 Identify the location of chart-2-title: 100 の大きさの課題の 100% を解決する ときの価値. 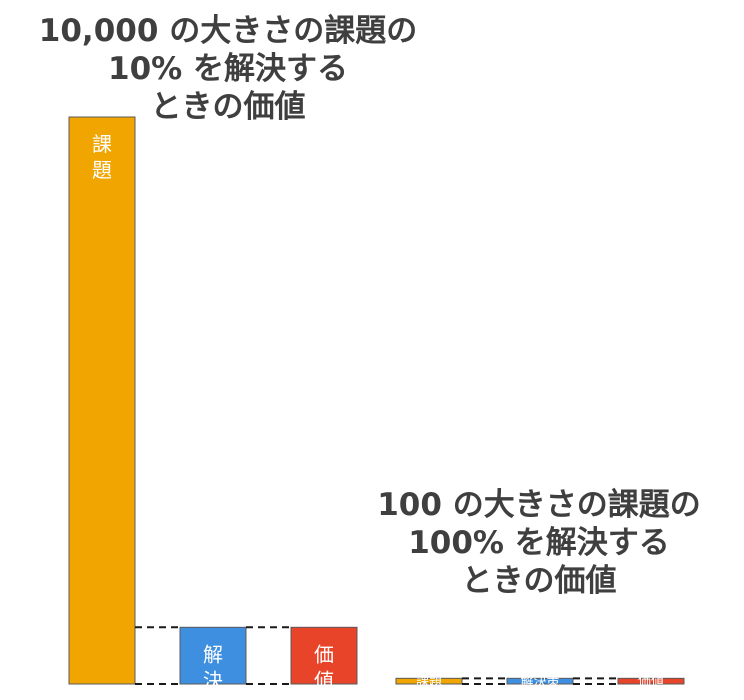
(539, 543).